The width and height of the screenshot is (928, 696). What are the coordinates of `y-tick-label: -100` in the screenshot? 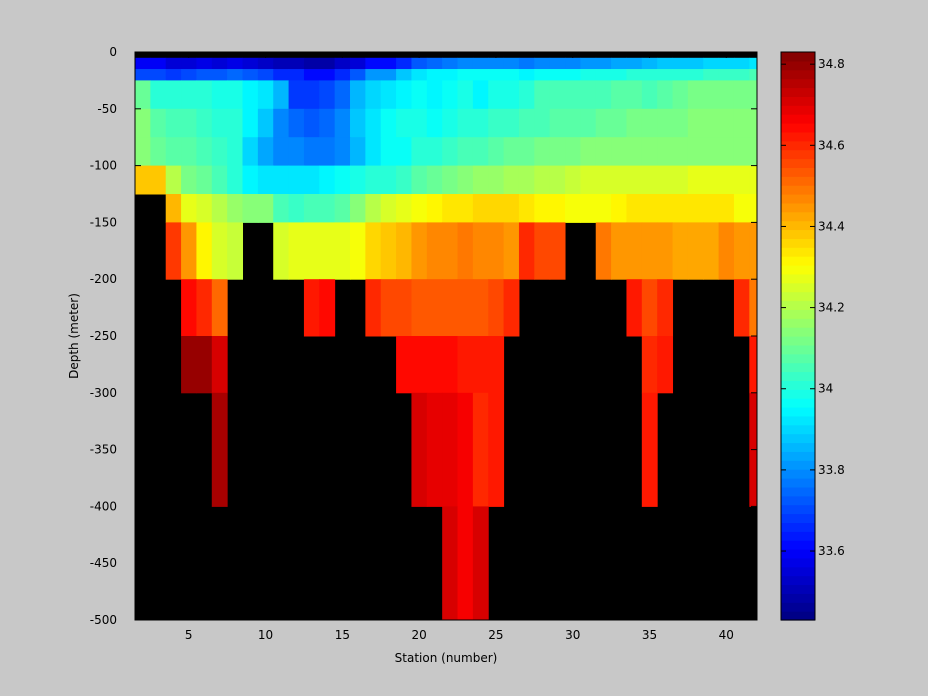 It's located at (103, 166).